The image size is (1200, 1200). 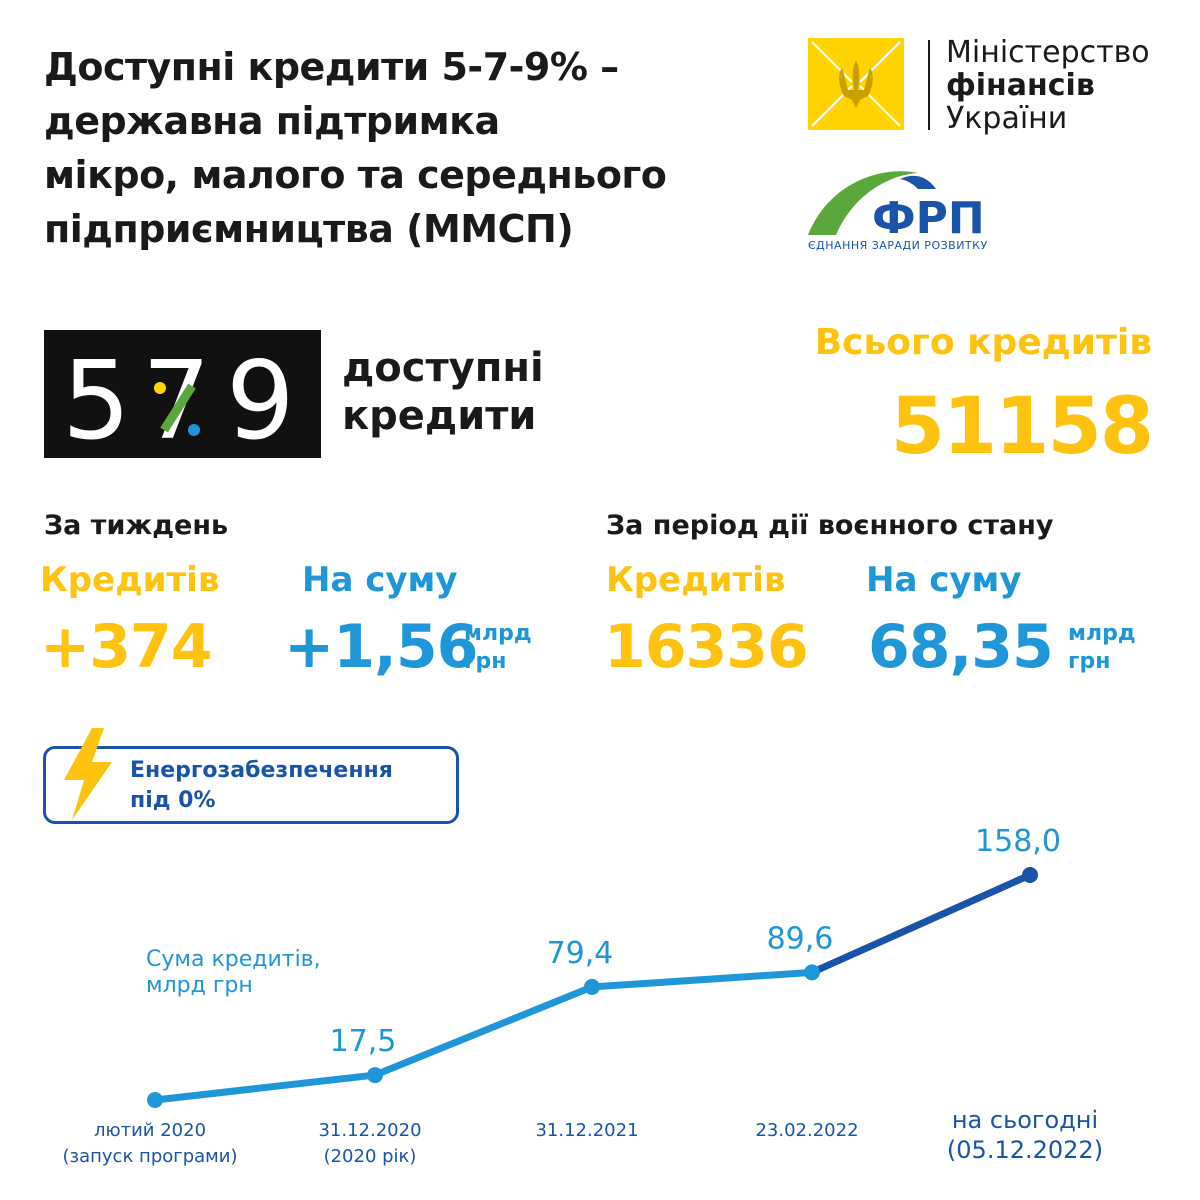 I want to click on program-logo-digits: 5 7 9, so click(x=178, y=401).